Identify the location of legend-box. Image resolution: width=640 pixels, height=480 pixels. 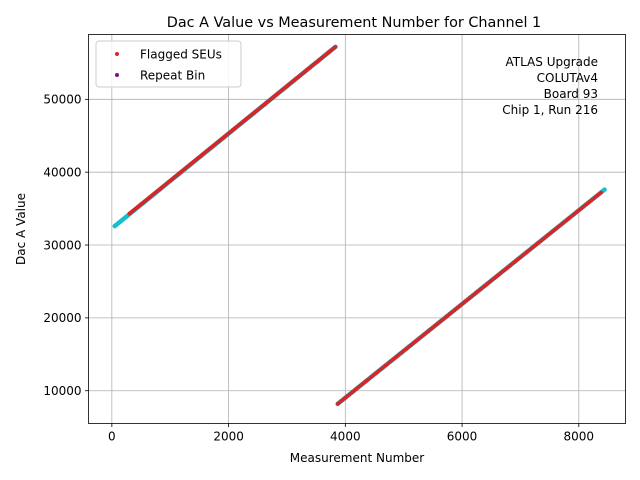
(168, 64).